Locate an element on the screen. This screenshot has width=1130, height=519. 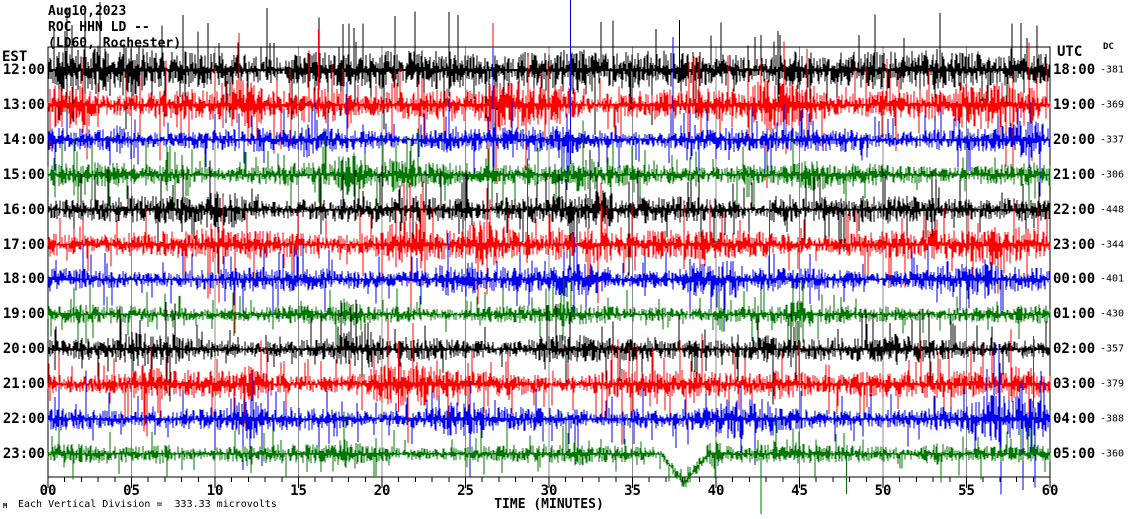
est-time-label: 13:00 is located at coordinates (23, 104).